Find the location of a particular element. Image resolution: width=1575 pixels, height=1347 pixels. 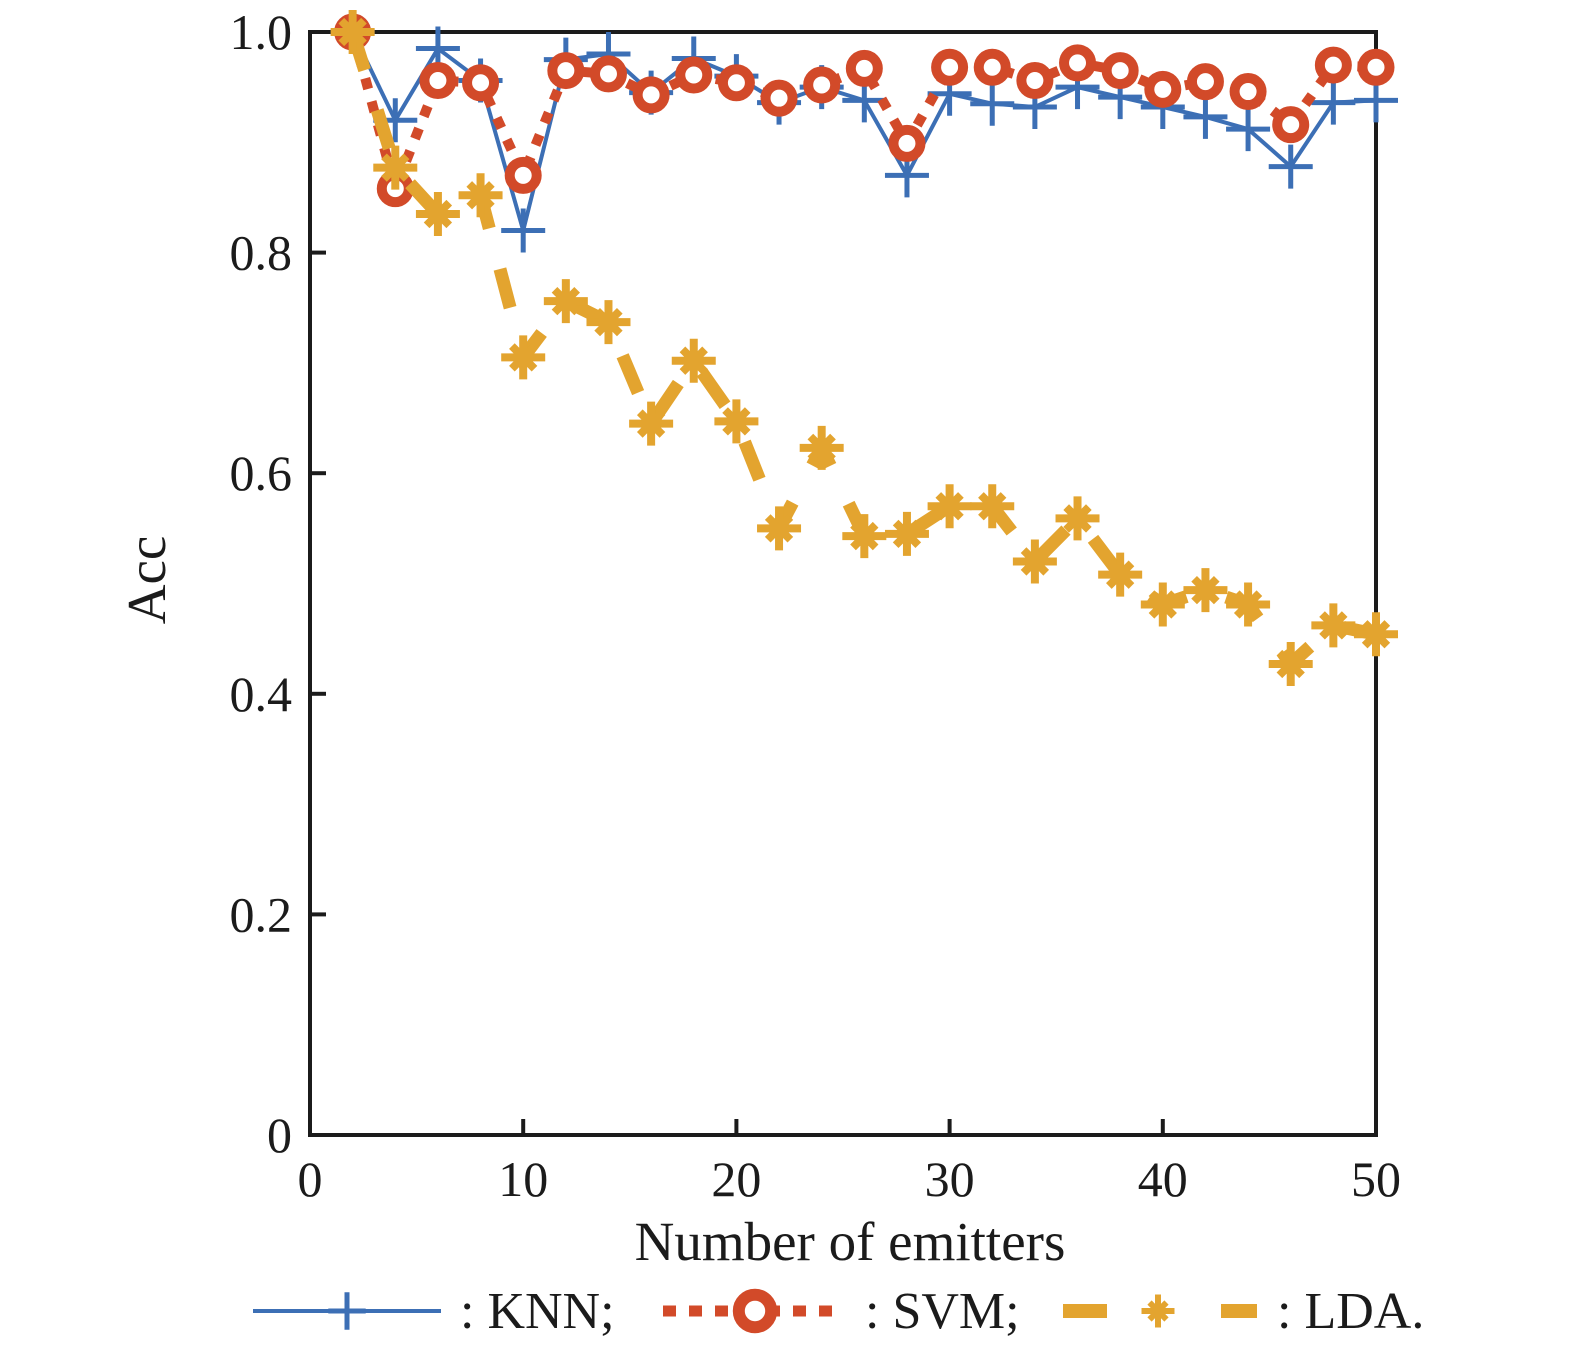

y-axis-title: Acc is located at coordinates (146, 580).